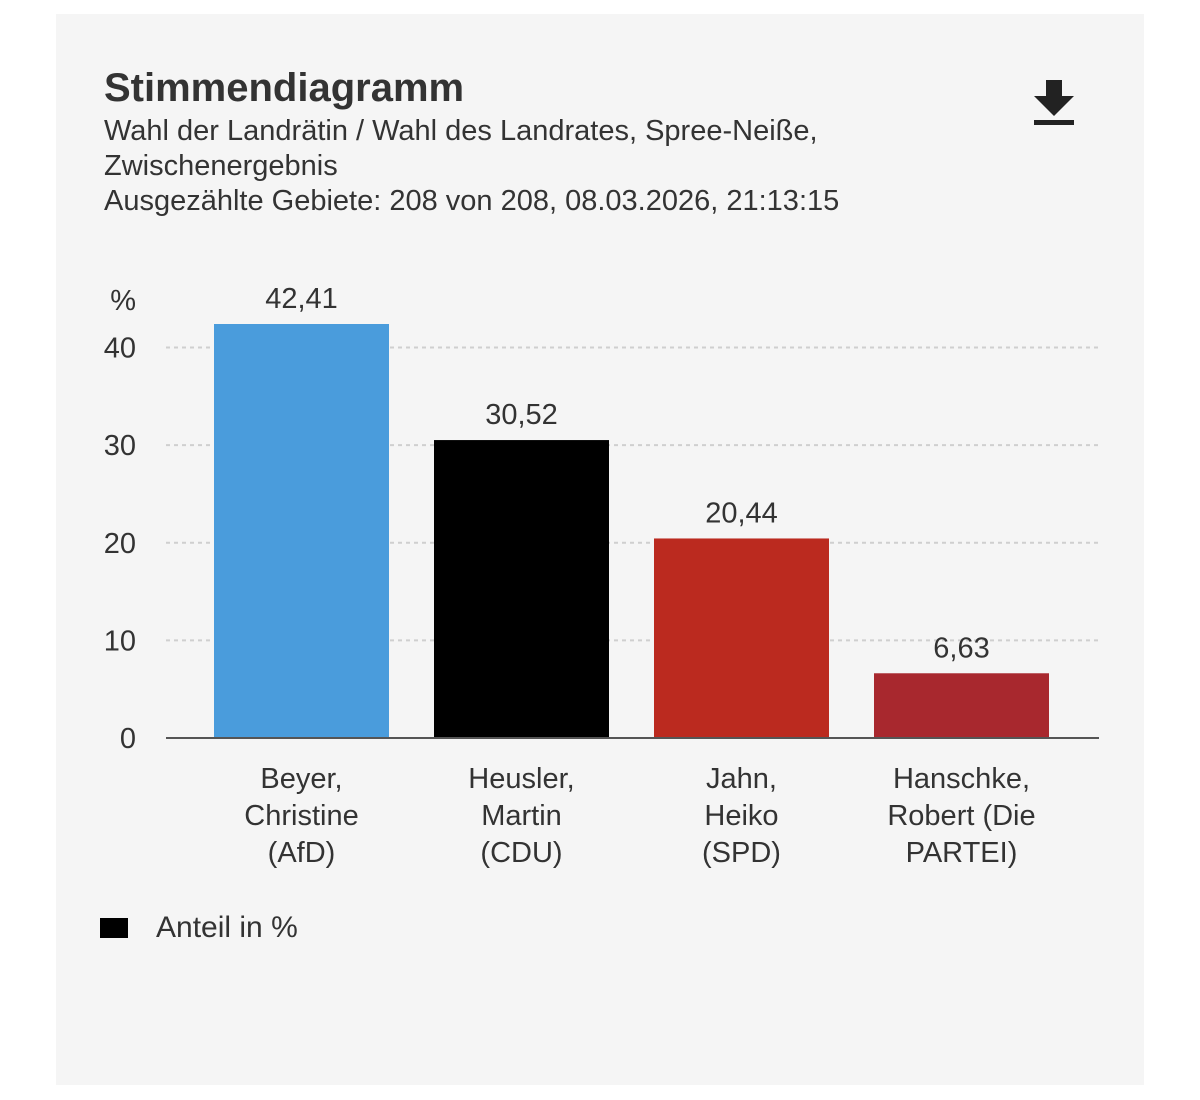 This screenshot has width=1200, height=1100. I want to click on x-category-label: Heusler,, so click(521, 779).